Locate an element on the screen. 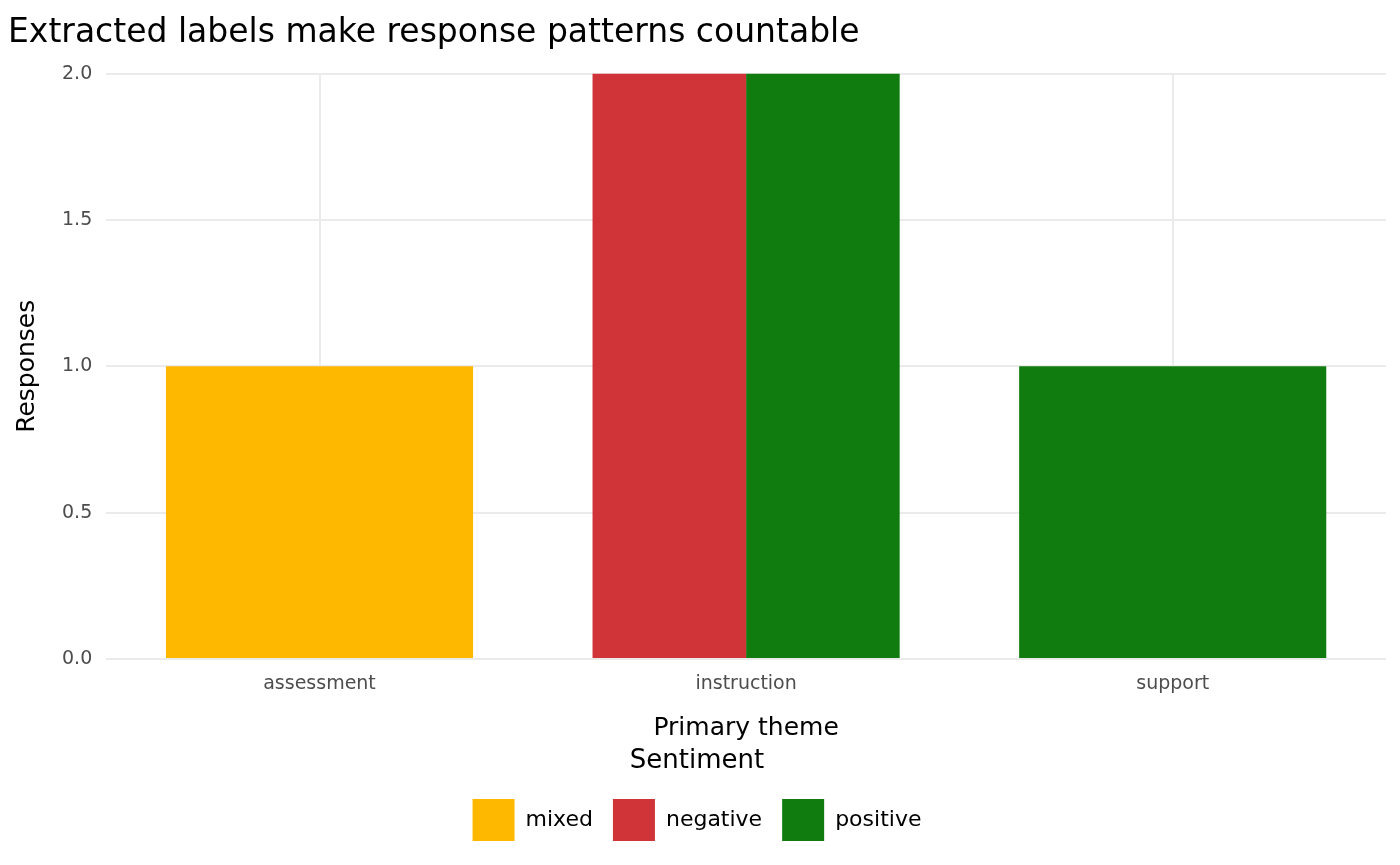 The image size is (1400, 865). legend-title: Sentiment is located at coordinates (697, 758).